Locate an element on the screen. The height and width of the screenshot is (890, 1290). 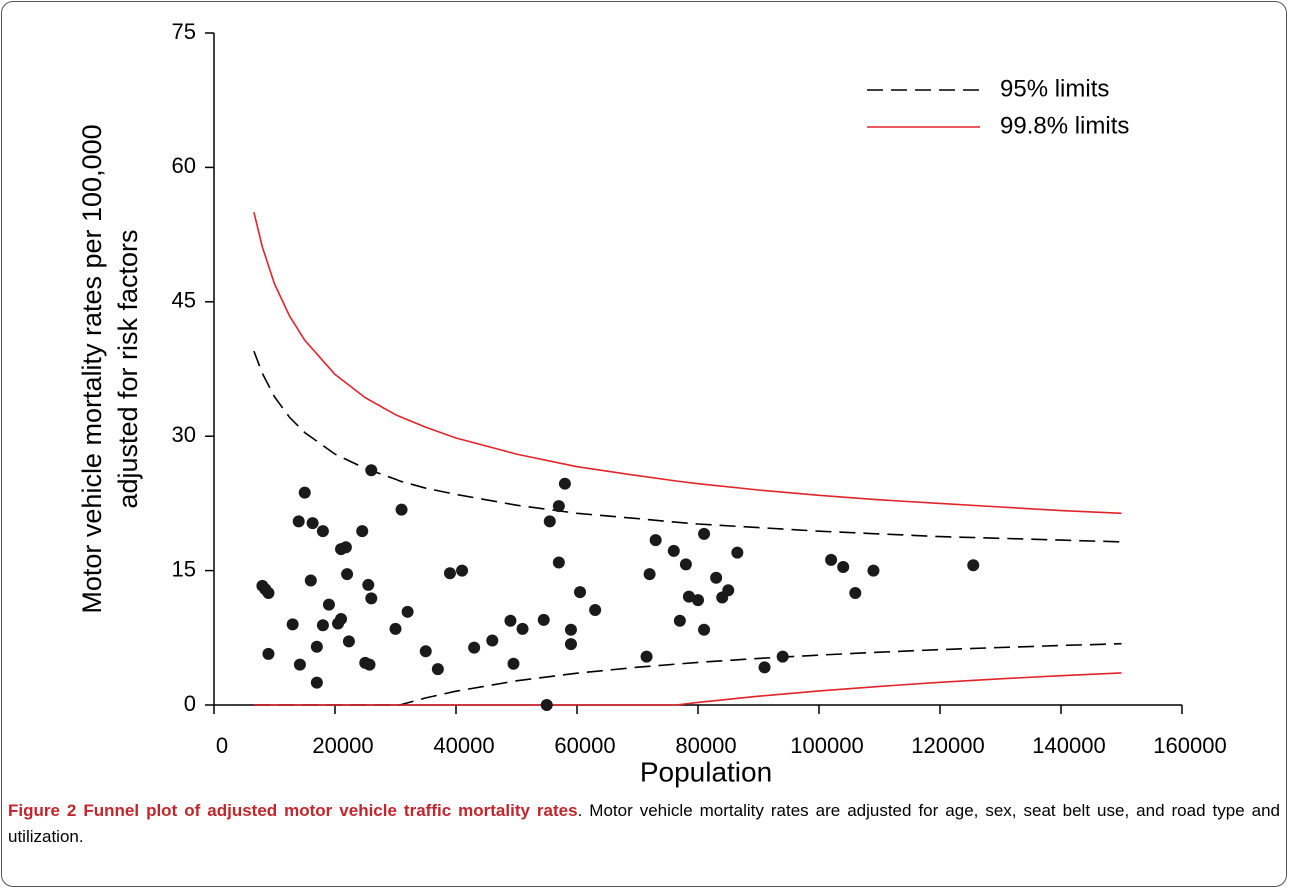
y-tick-label: 30 is located at coordinates (184, 434).